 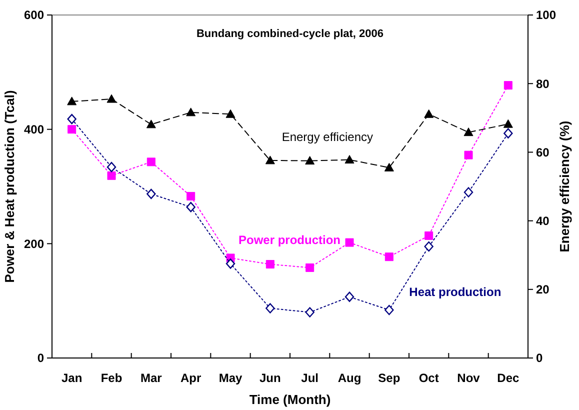 I want to click on y2-tick-label: 100, so click(x=546, y=15).